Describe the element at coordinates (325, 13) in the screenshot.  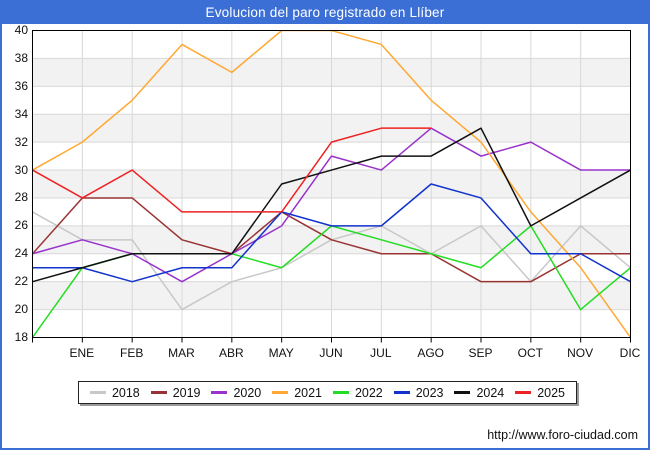
I see `page-title: Evolucion del paro registrado en Llíber` at that location.